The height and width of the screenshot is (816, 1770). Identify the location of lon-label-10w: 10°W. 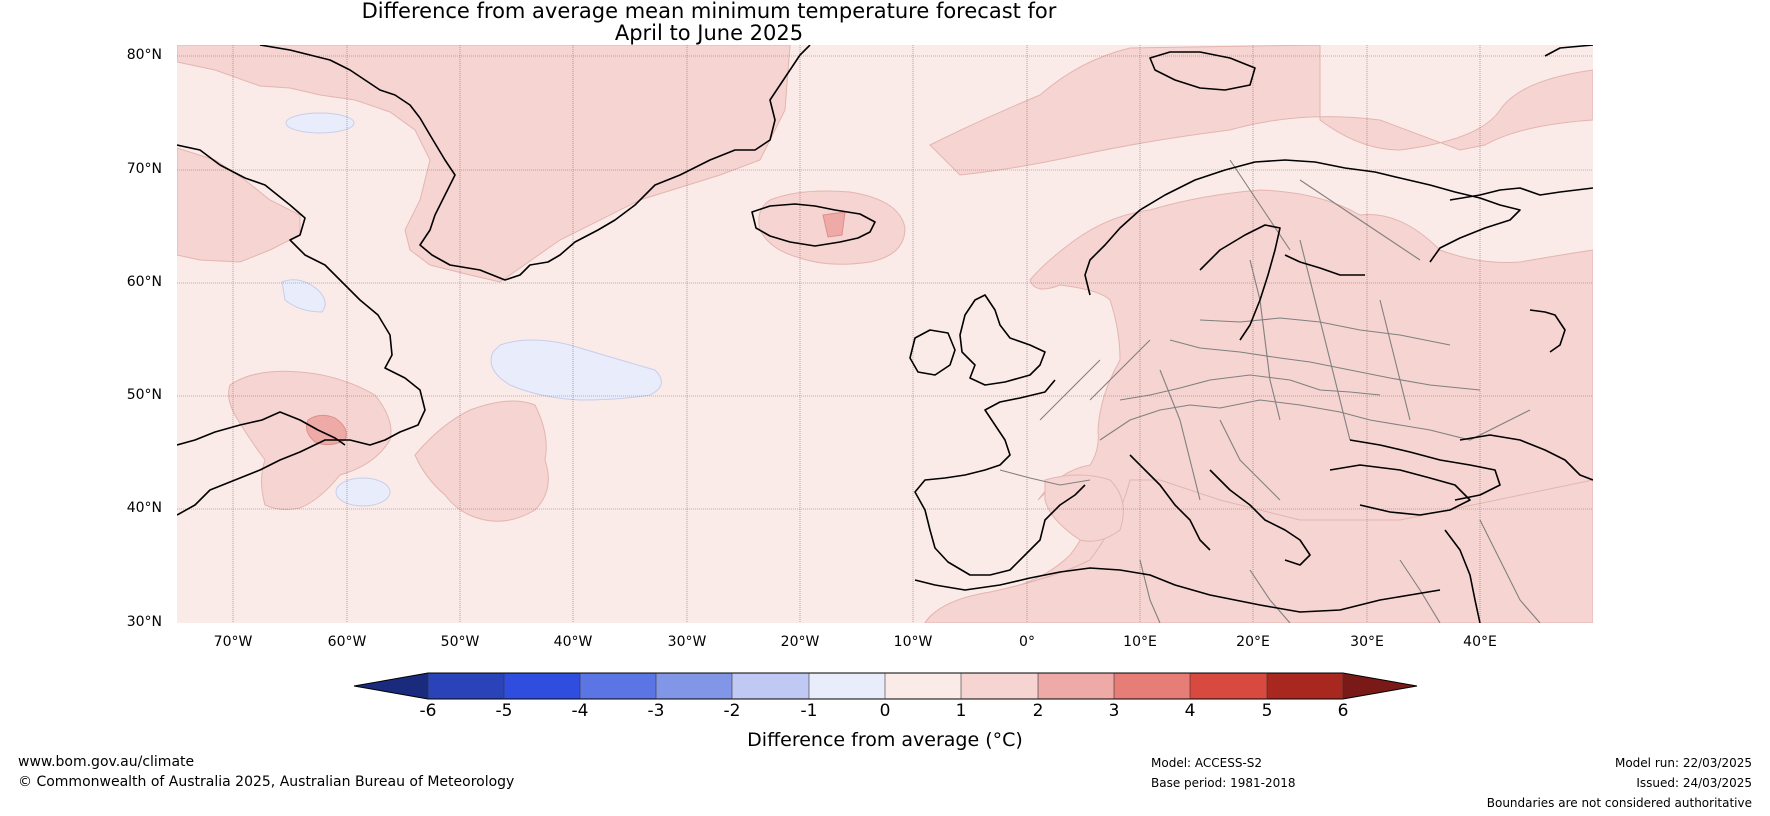
(913, 642).